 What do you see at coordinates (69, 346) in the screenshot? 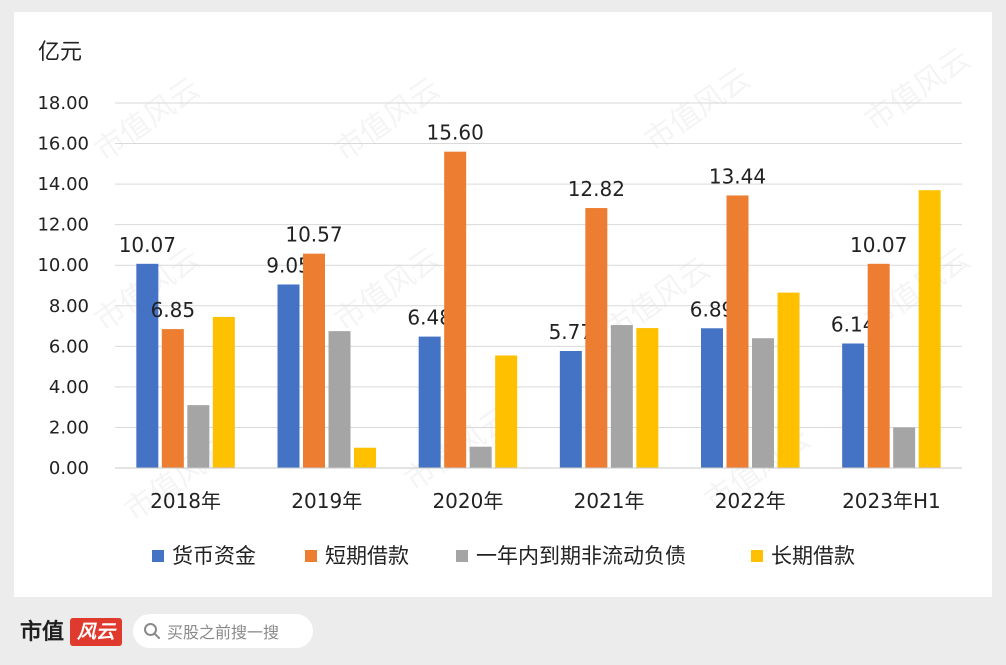
I see `y-tick-label: 6.00` at bounding box center [69, 346].